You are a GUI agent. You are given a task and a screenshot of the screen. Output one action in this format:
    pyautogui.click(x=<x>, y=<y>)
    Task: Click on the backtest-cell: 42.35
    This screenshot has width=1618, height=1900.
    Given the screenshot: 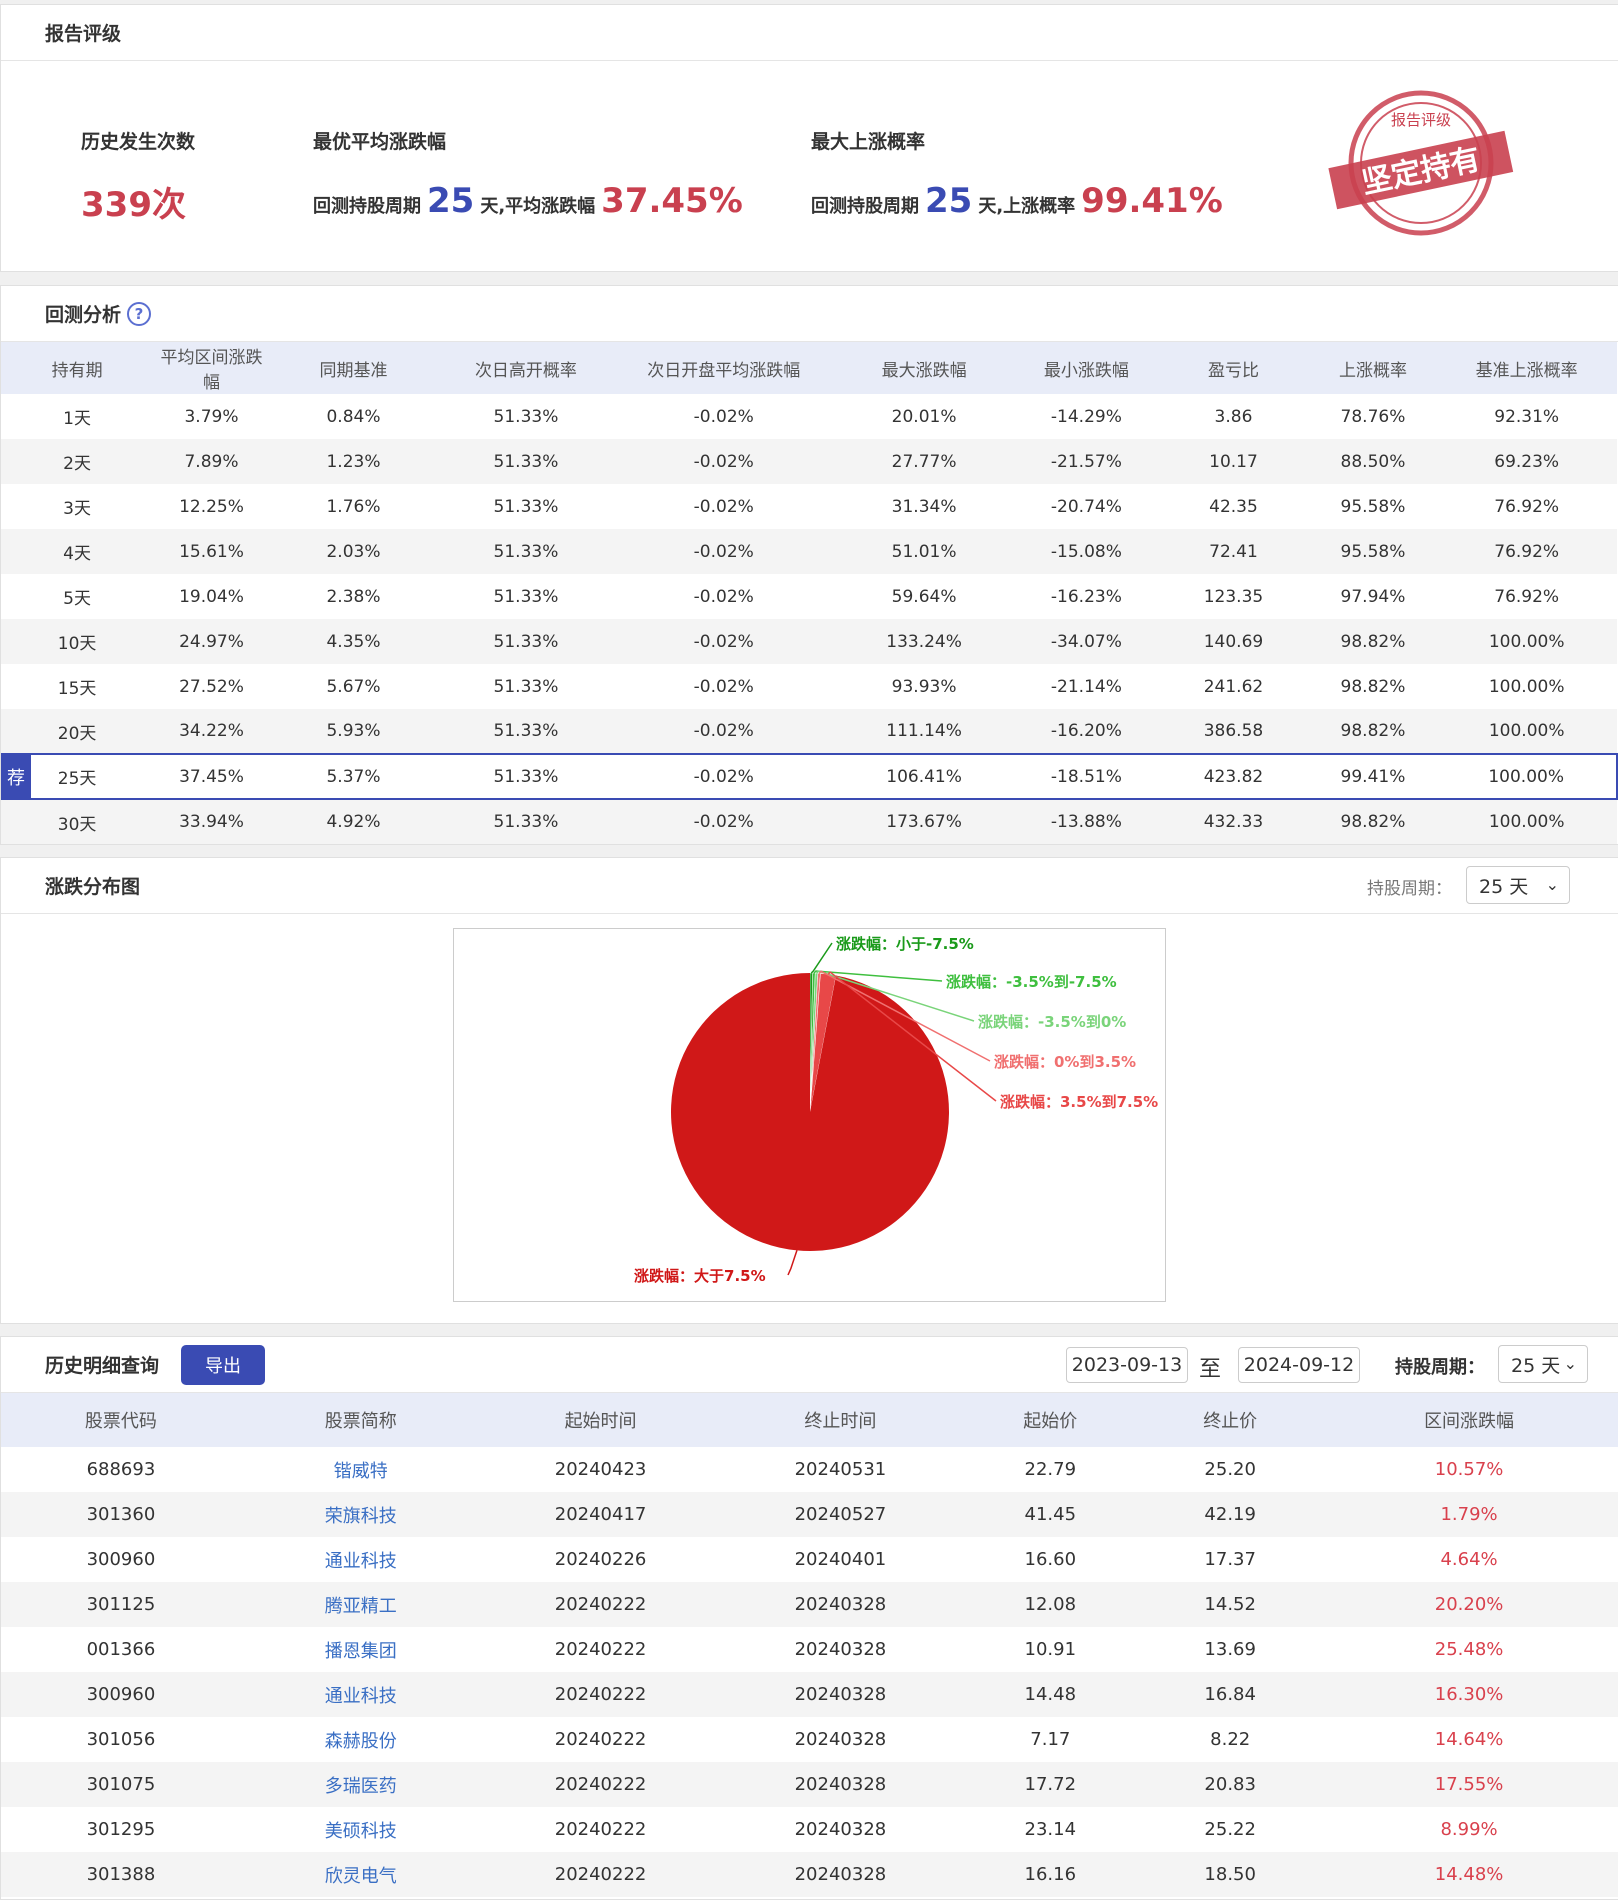 What is the action you would take?
    pyautogui.click(x=1233, y=506)
    